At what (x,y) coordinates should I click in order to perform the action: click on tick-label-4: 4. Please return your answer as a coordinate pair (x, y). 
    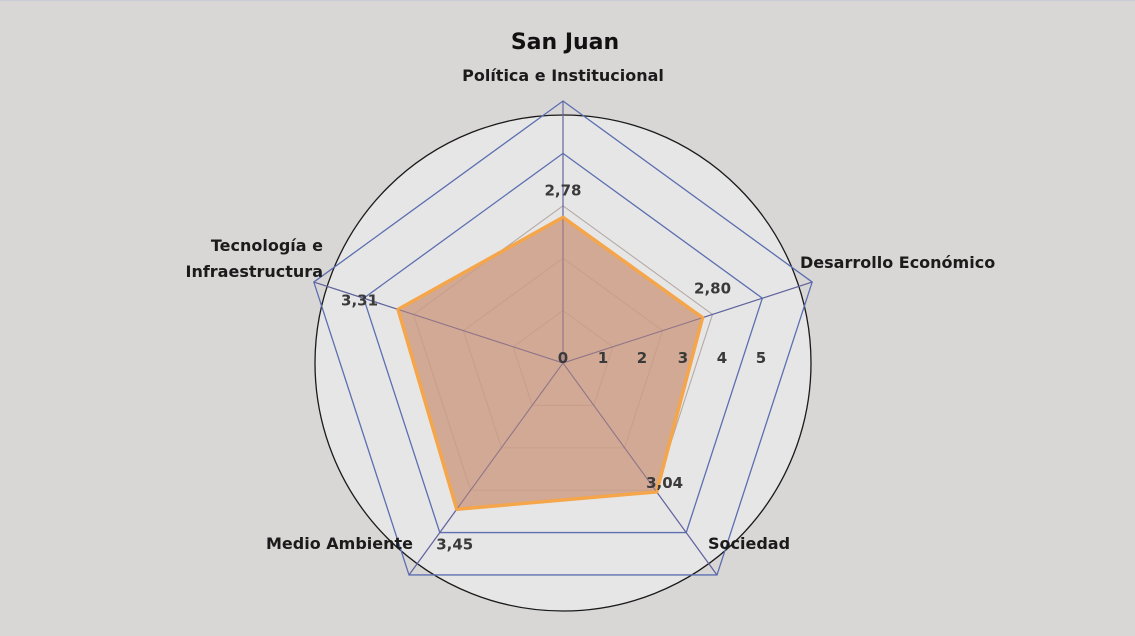
    Looking at the image, I should click on (722, 358).